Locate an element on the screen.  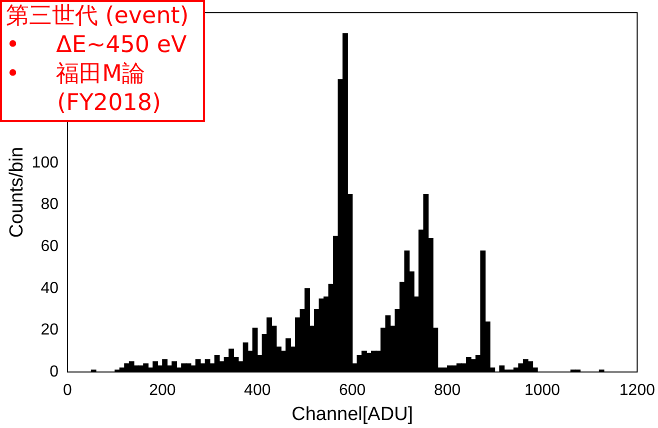
x-tick-label: 200 is located at coordinates (162, 391).